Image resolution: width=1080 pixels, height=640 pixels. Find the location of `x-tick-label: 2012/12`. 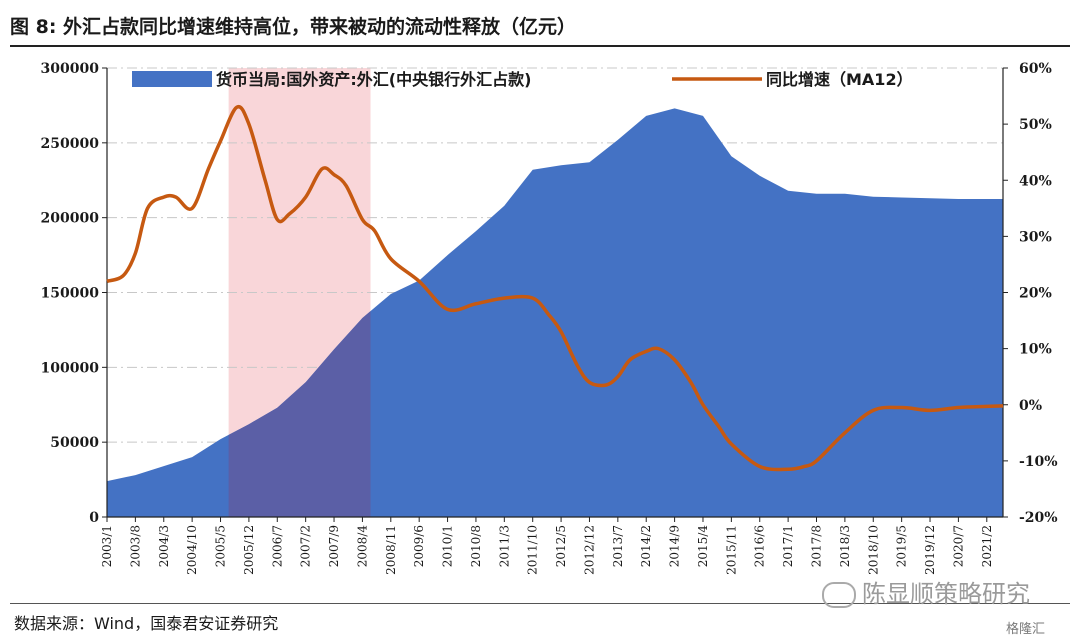

x-tick-label: 2012/12 is located at coordinates (589, 550).